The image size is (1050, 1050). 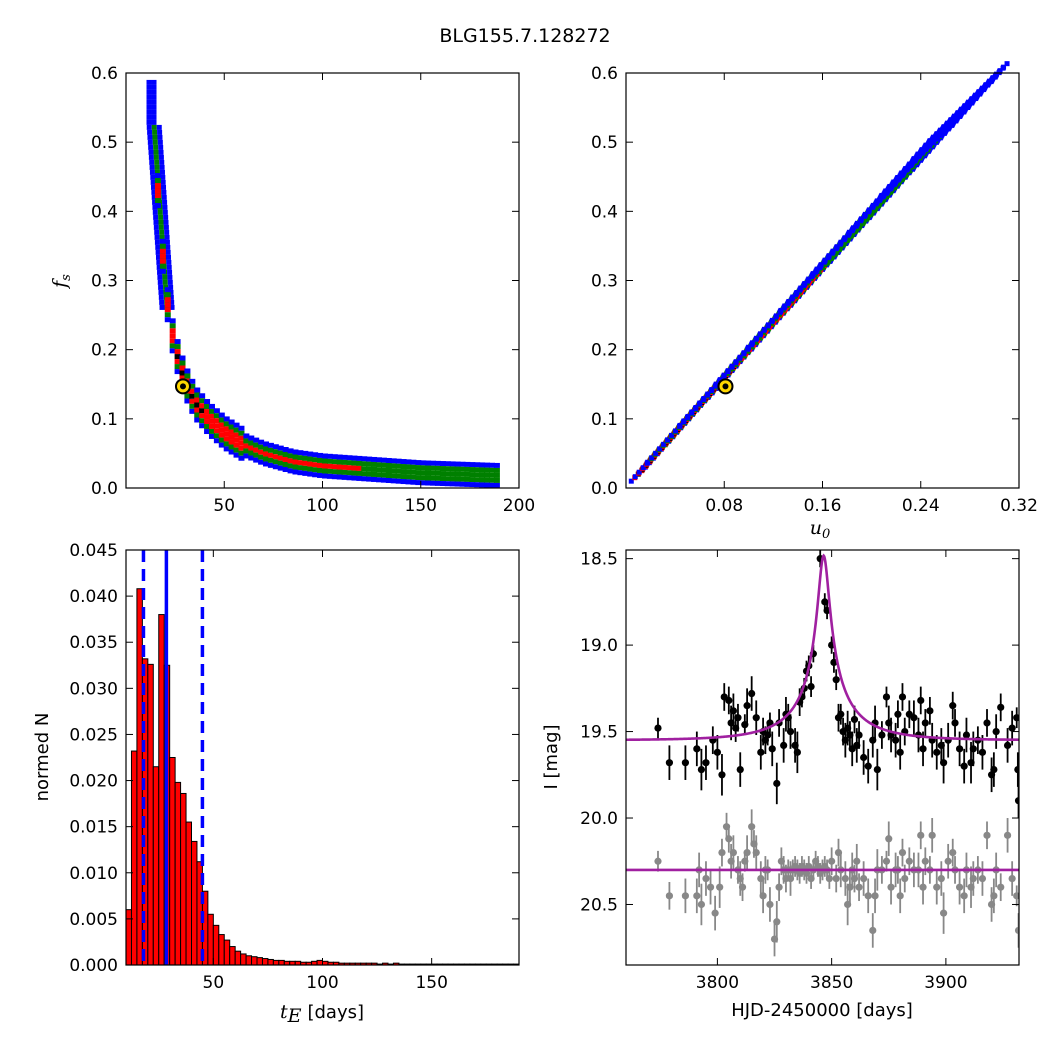 What do you see at coordinates (822, 753) in the screenshot?
I see `light-curve-points` at bounding box center [822, 753].